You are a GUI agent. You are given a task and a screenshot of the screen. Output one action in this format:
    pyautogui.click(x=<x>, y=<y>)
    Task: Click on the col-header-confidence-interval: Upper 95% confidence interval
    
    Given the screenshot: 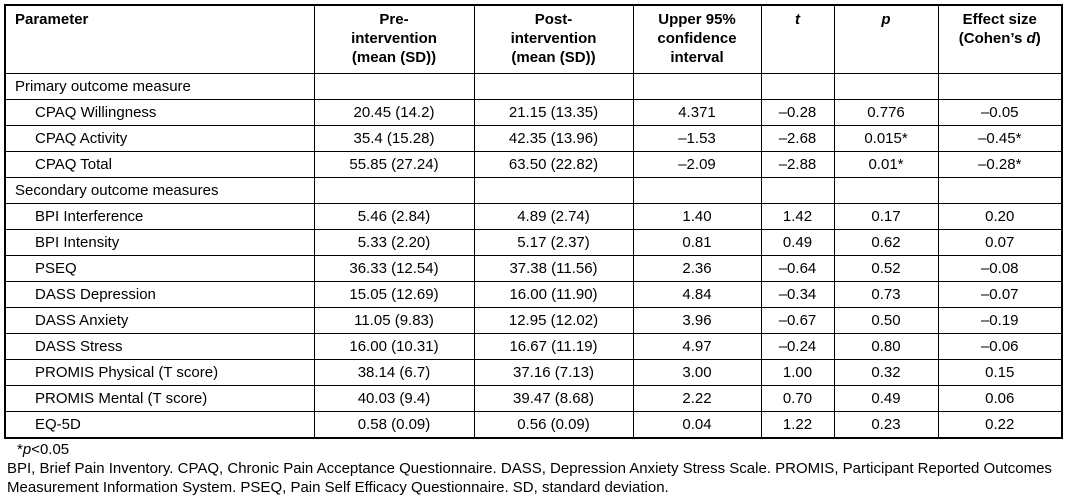 What is the action you would take?
    pyautogui.click(x=697, y=39)
    